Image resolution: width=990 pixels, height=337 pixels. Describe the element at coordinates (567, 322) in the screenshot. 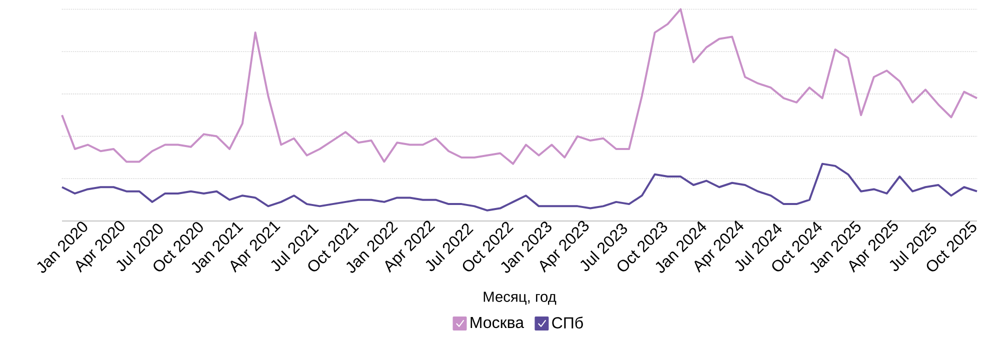

I see `legend-label: СПб` at that location.